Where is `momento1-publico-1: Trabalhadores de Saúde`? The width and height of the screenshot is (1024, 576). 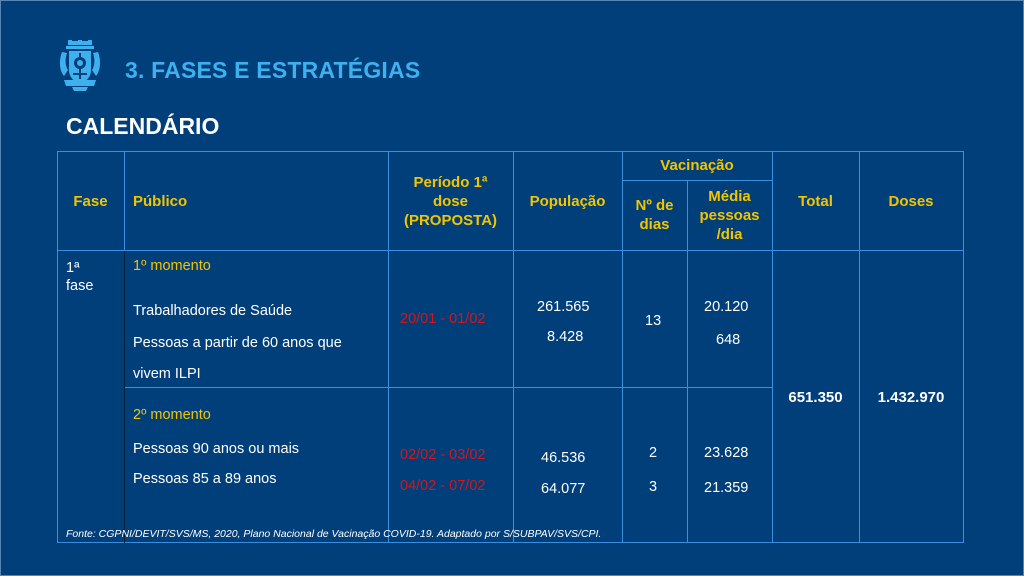
momento1-publico-1: Trabalhadores de Saúde is located at coordinates (213, 311).